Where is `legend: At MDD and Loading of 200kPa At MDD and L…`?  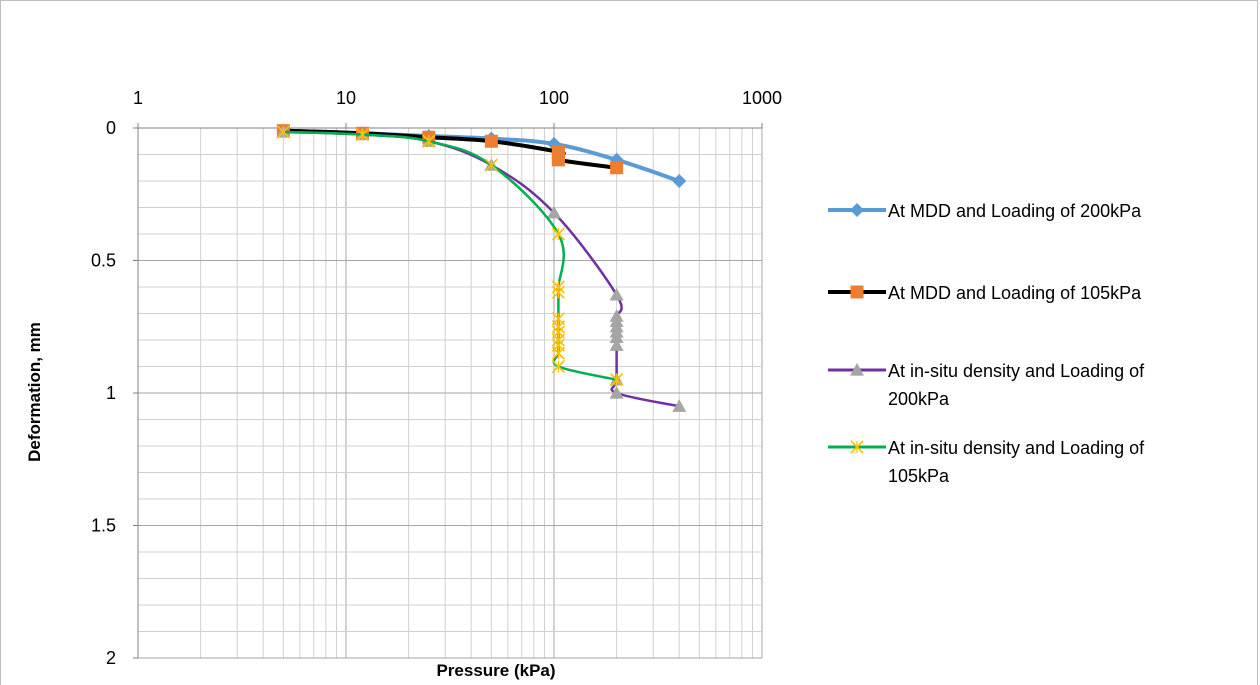
legend: At MDD and Loading of 200kPa At MDD and L… is located at coordinates (986, 343).